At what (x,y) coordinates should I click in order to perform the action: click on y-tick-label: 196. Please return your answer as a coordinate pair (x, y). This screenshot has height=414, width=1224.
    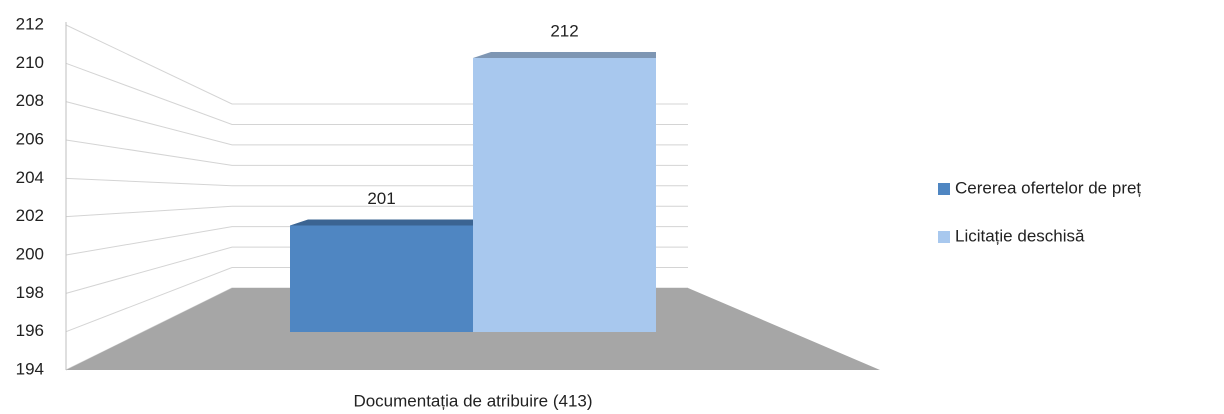
    Looking at the image, I should click on (30, 330).